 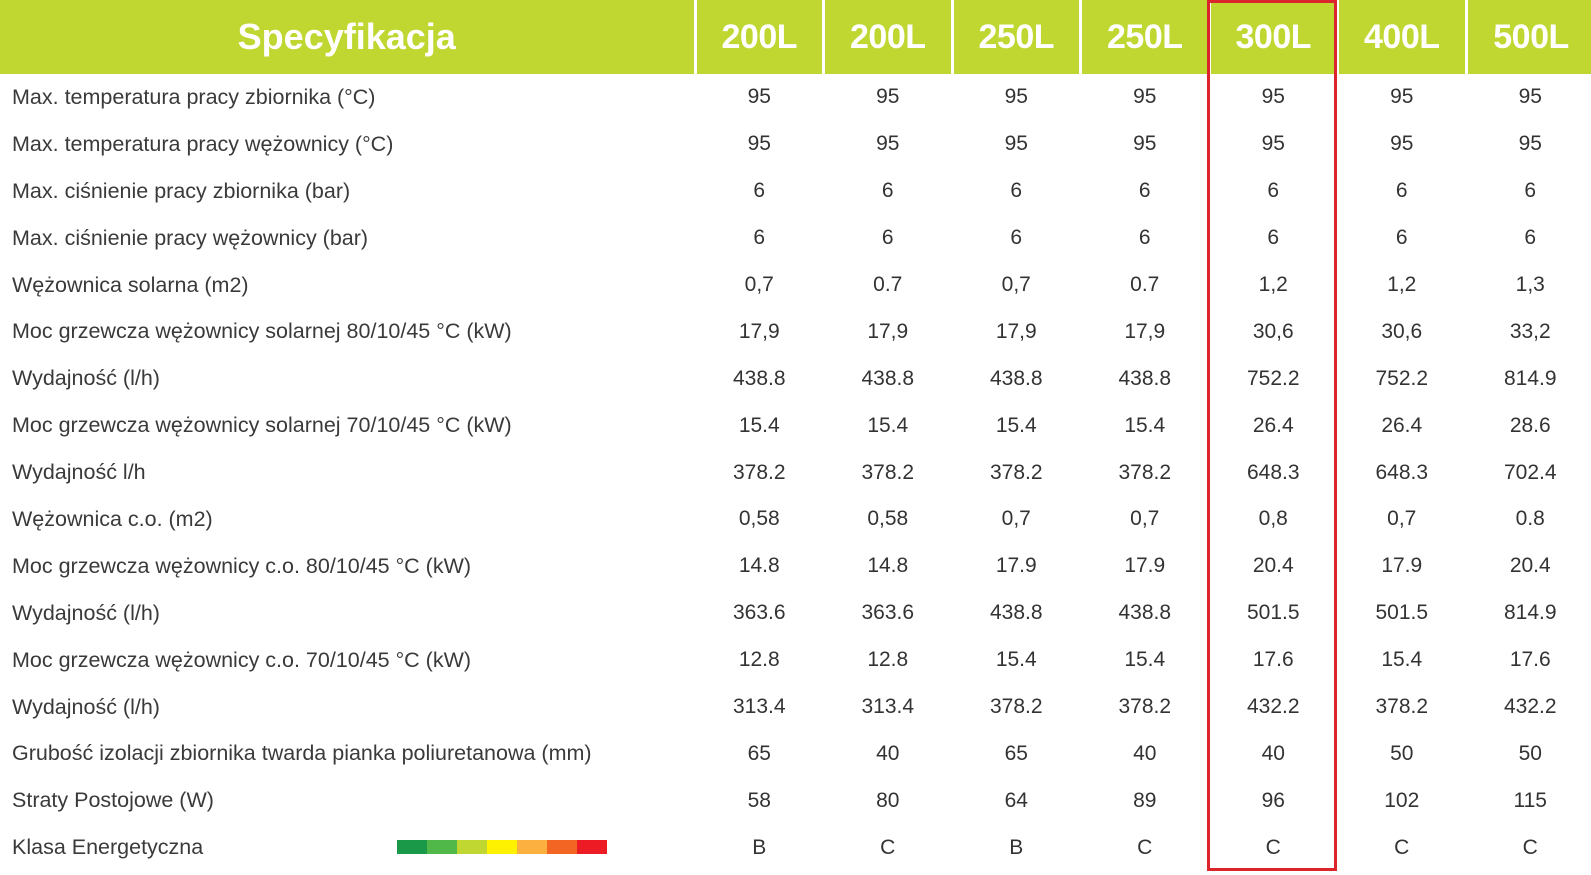 What do you see at coordinates (1530, 425) in the screenshot?
I see `value-cell: 28.6` at bounding box center [1530, 425].